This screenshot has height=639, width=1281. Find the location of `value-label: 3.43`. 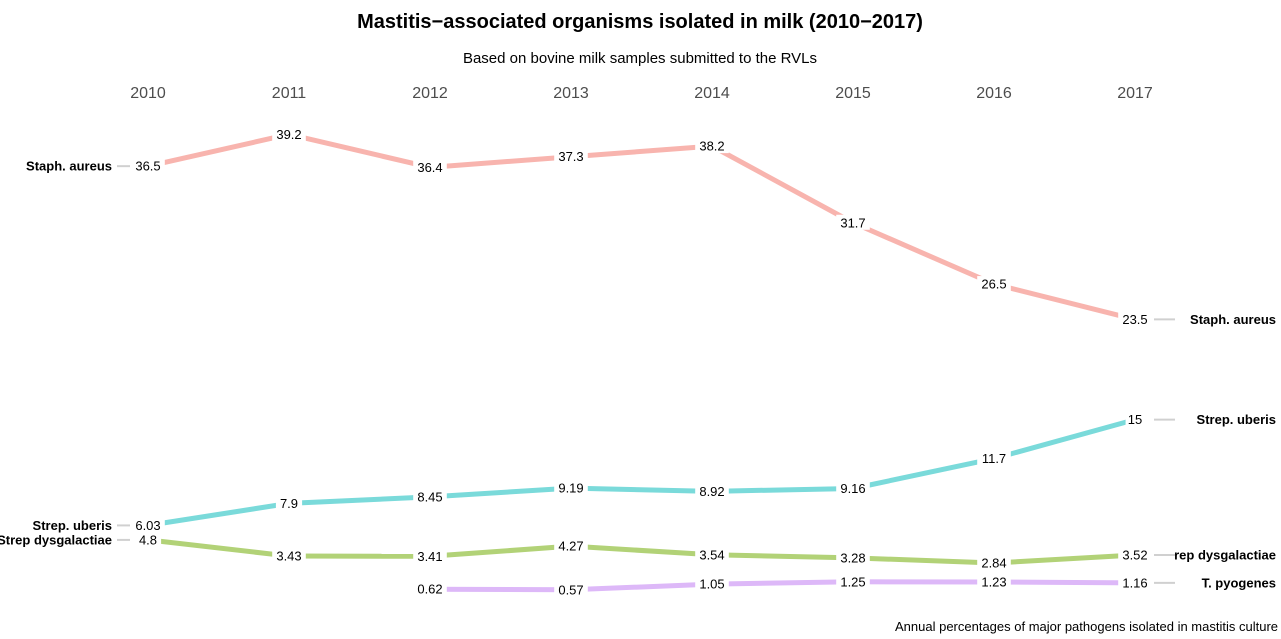

value-label: 3.43 is located at coordinates (288, 556).